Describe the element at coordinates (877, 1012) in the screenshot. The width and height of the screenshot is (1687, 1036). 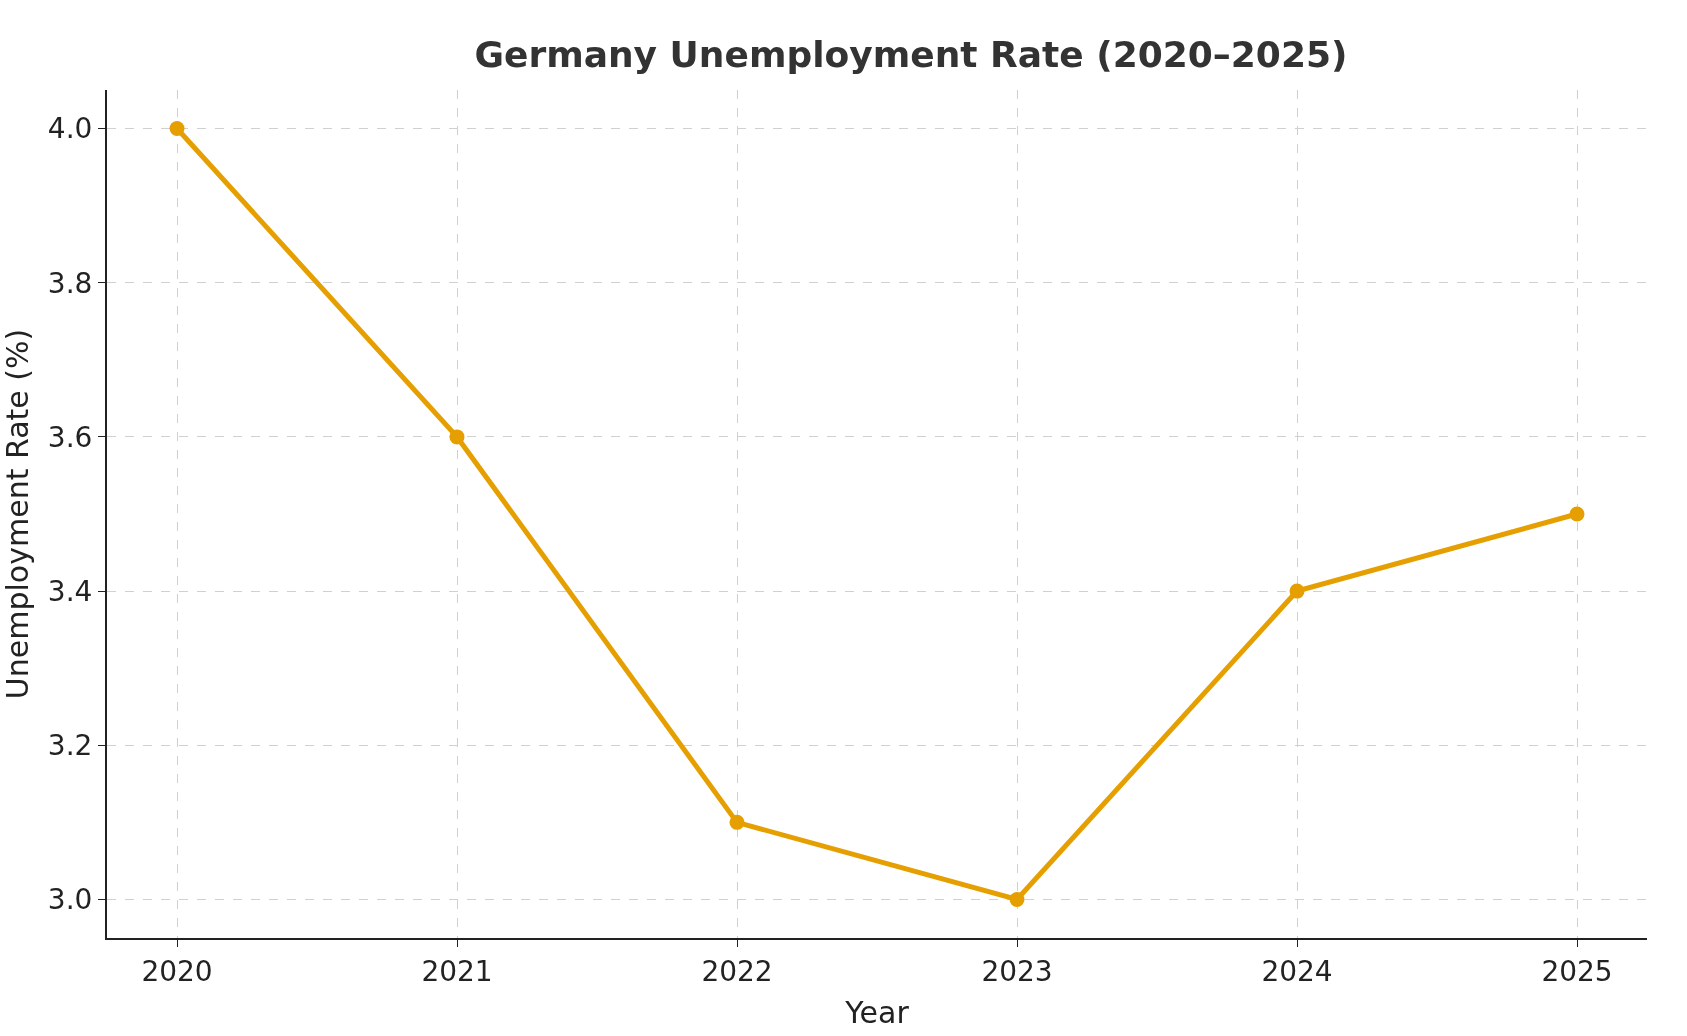
I see `x-axis-title: Year` at that location.